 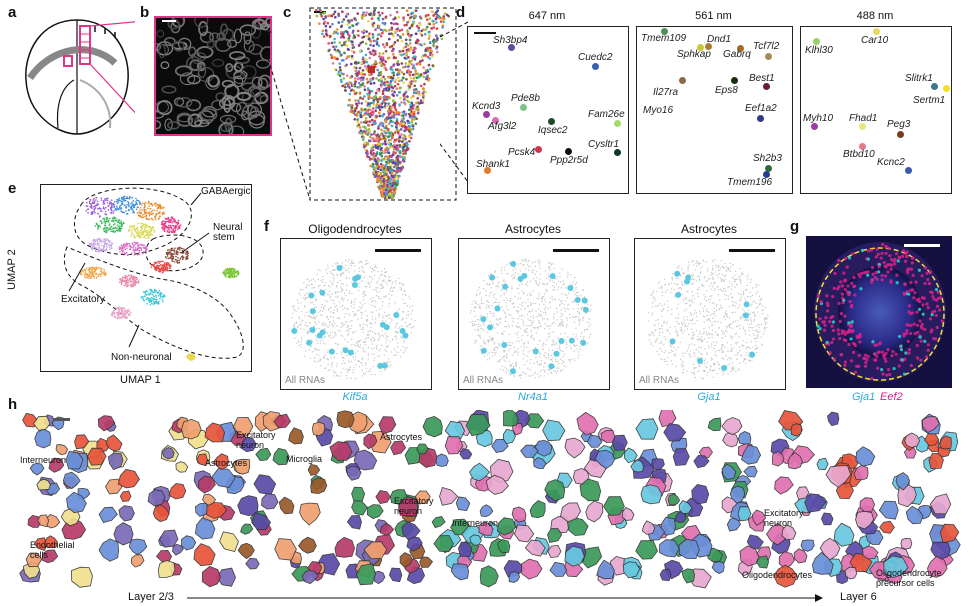 What do you see at coordinates (256, 440) in the screenshot?
I see `label-excitatory-1: Excitatory neuron` at bounding box center [256, 440].